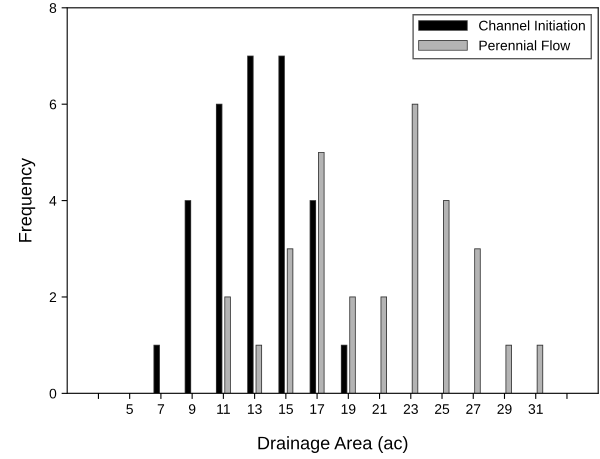 This screenshot has width=600, height=459. Describe the element at coordinates (161, 409) in the screenshot. I see `x-tick-label: 7` at that location.